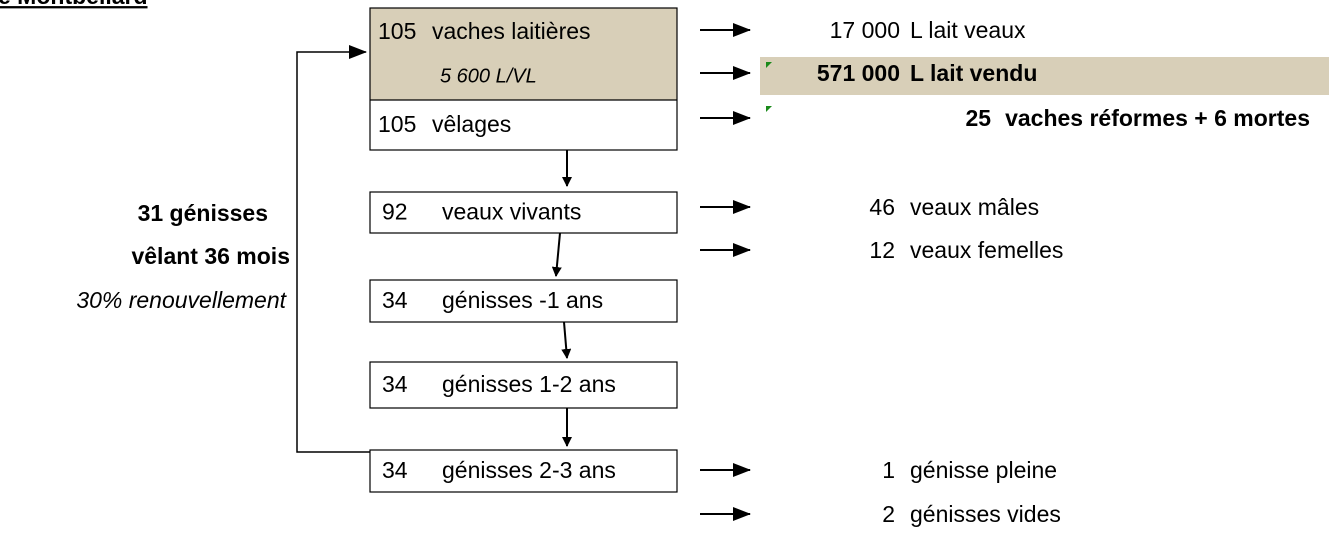 Image resolution: width=1329 pixels, height=540 pixels. Describe the element at coordinates (882, 250) in the screenshot. I see `output-amount: 12` at that location.